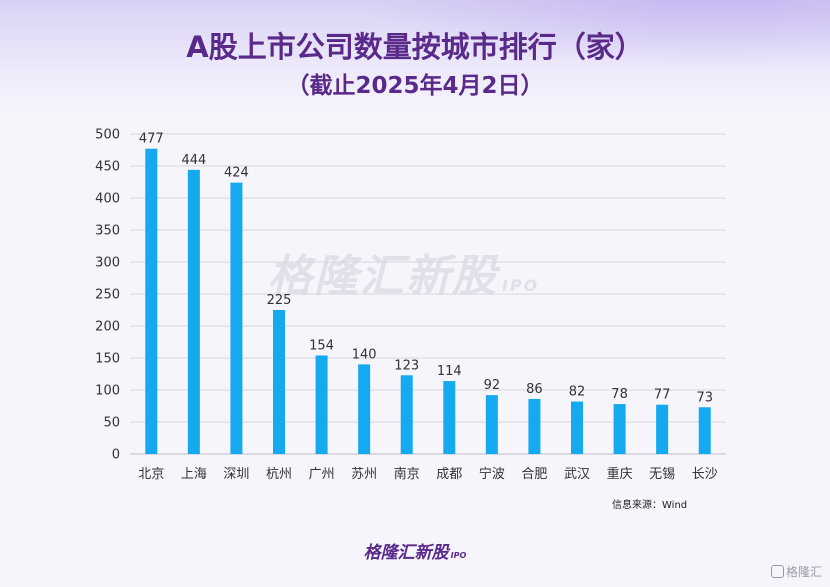 The width and height of the screenshot is (830, 587). I want to click on data-label: 444, so click(193, 160).